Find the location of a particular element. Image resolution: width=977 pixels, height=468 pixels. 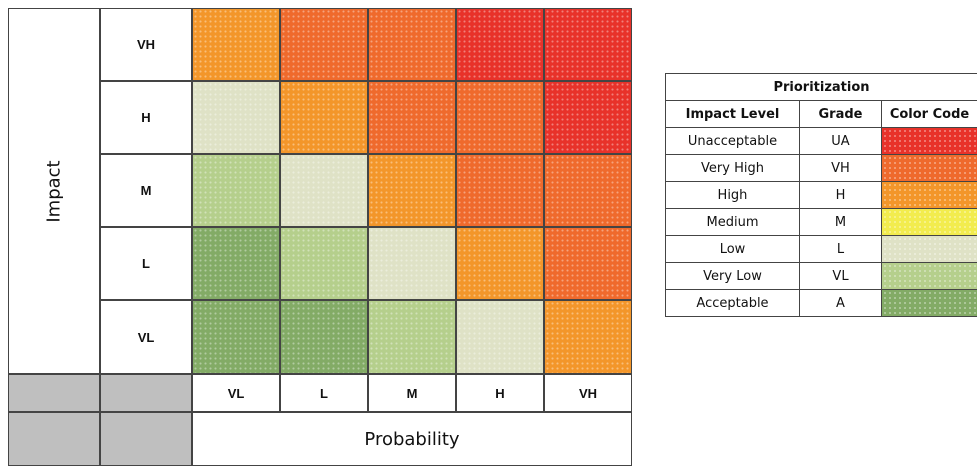

legend-grade: L is located at coordinates (840, 249).